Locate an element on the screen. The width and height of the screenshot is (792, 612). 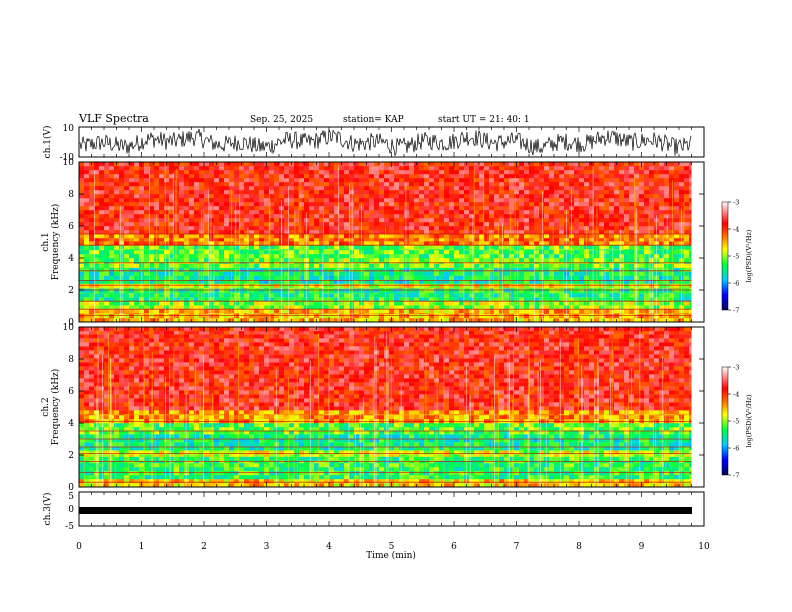
x-tick-label: 8 is located at coordinates (579, 547).